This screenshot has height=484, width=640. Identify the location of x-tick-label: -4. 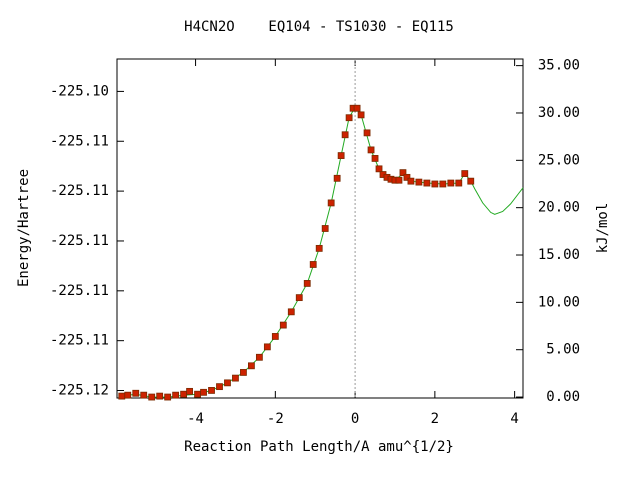
(195, 419).